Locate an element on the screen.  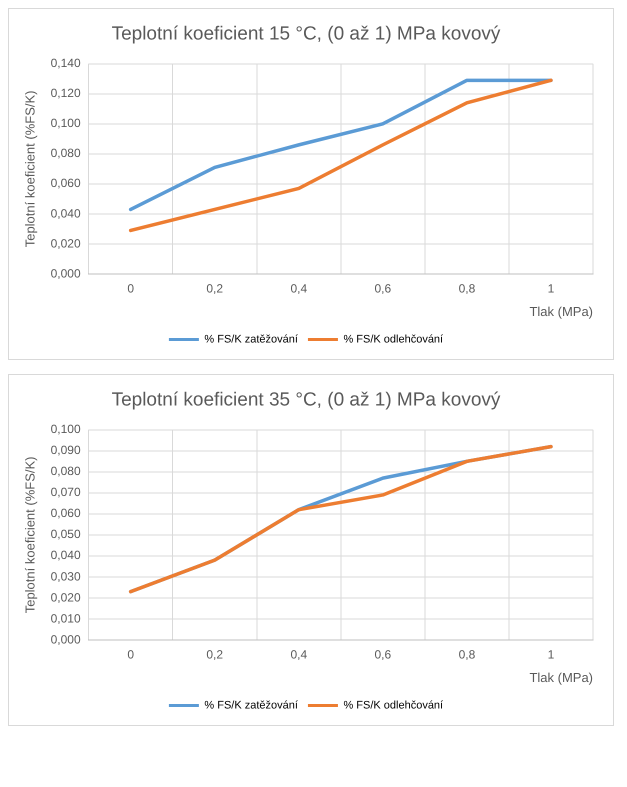
chart-title: Teplotní koeficient 15 °C, (0 až 1) MPa kovový is located at coordinates (306, 34).